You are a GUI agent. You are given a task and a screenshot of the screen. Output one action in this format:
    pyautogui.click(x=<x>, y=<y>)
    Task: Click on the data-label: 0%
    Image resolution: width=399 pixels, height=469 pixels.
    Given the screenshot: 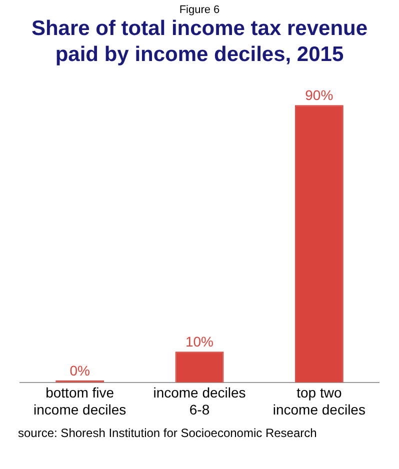 What is the action you would take?
    pyautogui.click(x=80, y=370)
    